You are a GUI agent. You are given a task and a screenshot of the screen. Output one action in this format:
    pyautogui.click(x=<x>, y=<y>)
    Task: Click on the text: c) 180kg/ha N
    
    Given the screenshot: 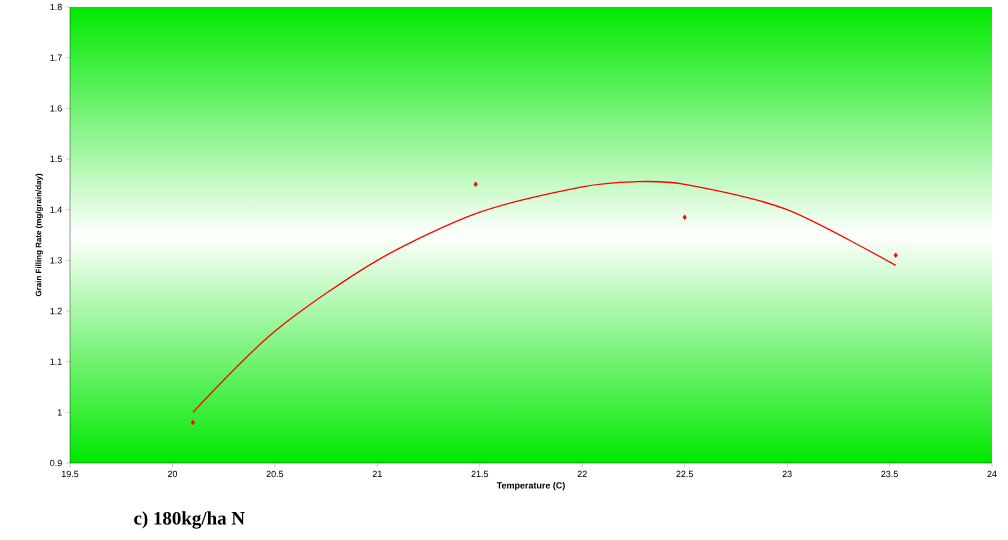 What is the action you would take?
    pyautogui.click(x=189, y=520)
    